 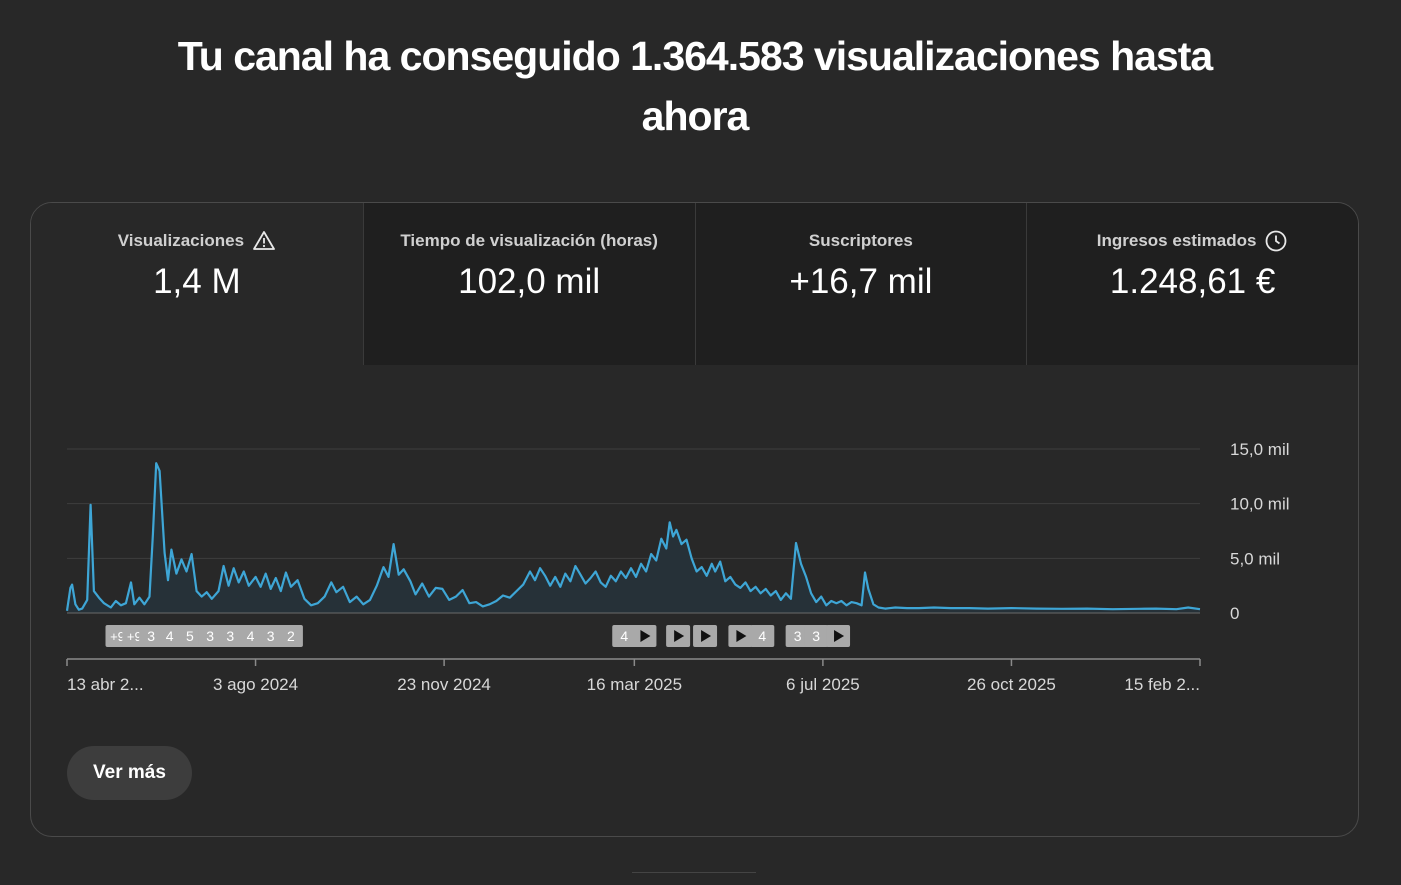 I want to click on tab-watch-time-label: Tiempo de visualización (horas), so click(x=529, y=240).